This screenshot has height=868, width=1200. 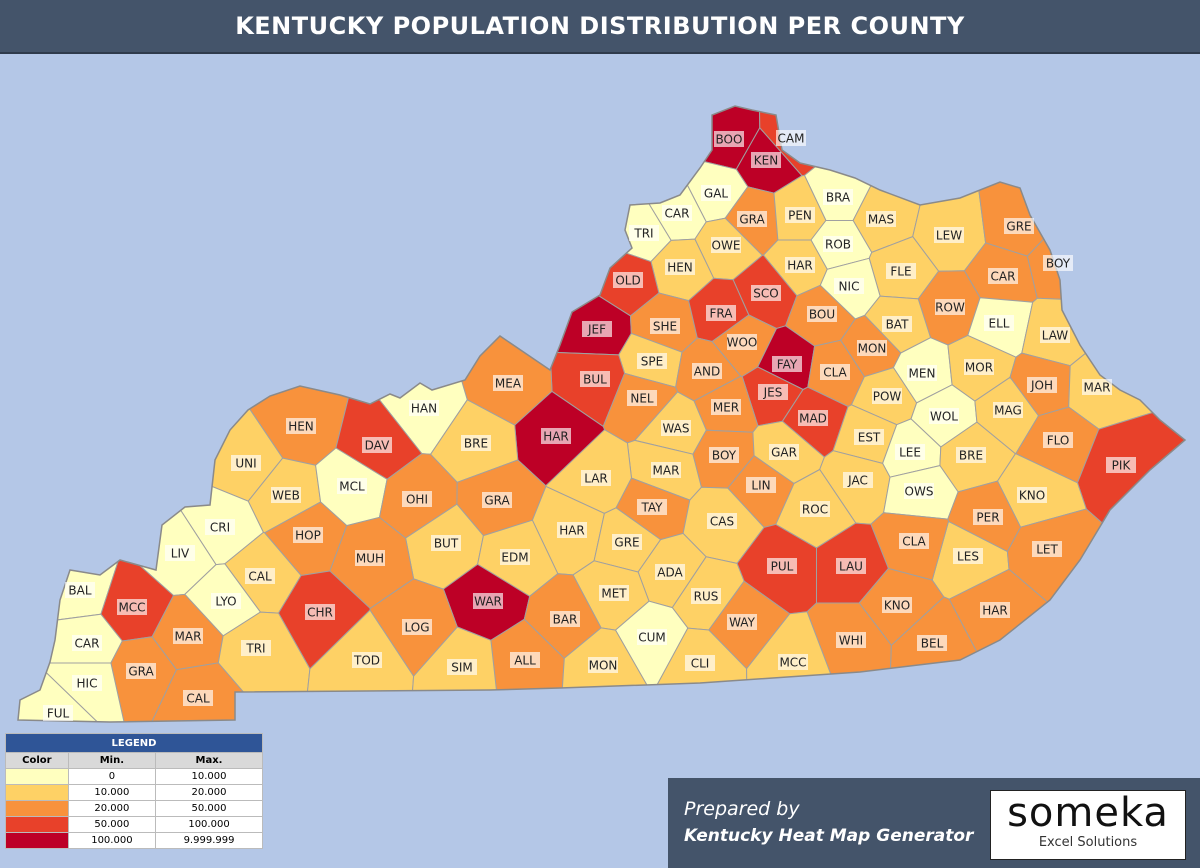 I want to click on county-label: LAU, so click(x=851, y=567).